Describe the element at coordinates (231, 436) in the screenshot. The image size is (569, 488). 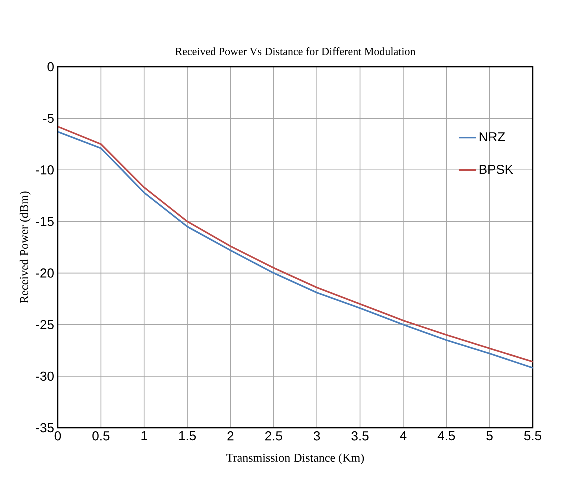
I see `x-tick-label: 2` at that location.